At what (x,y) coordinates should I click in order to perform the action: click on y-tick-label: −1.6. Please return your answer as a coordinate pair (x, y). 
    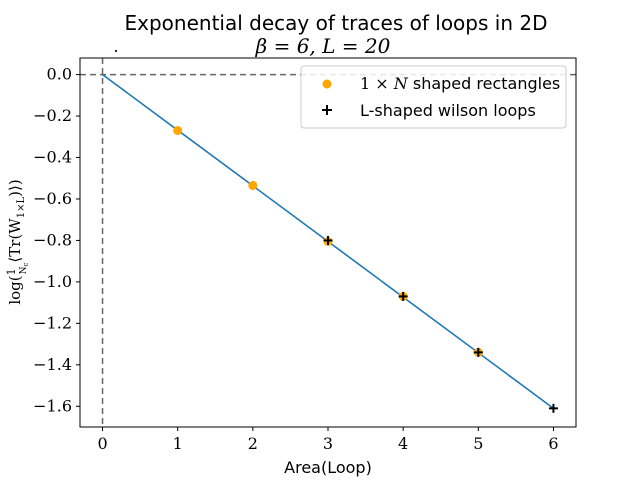
    Looking at the image, I should click on (52, 405).